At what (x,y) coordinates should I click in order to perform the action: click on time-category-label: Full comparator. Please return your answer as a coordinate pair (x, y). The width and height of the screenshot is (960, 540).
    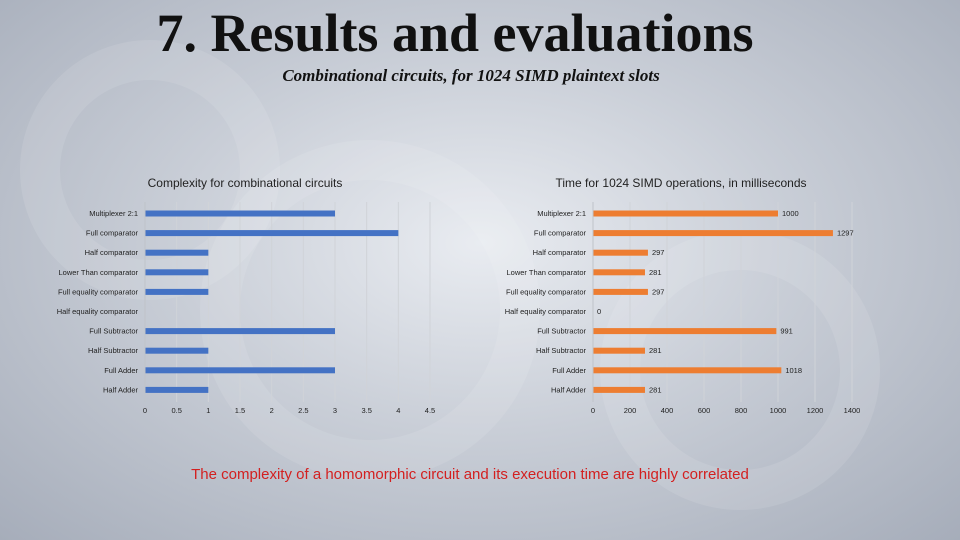
    Looking at the image, I should click on (560, 233).